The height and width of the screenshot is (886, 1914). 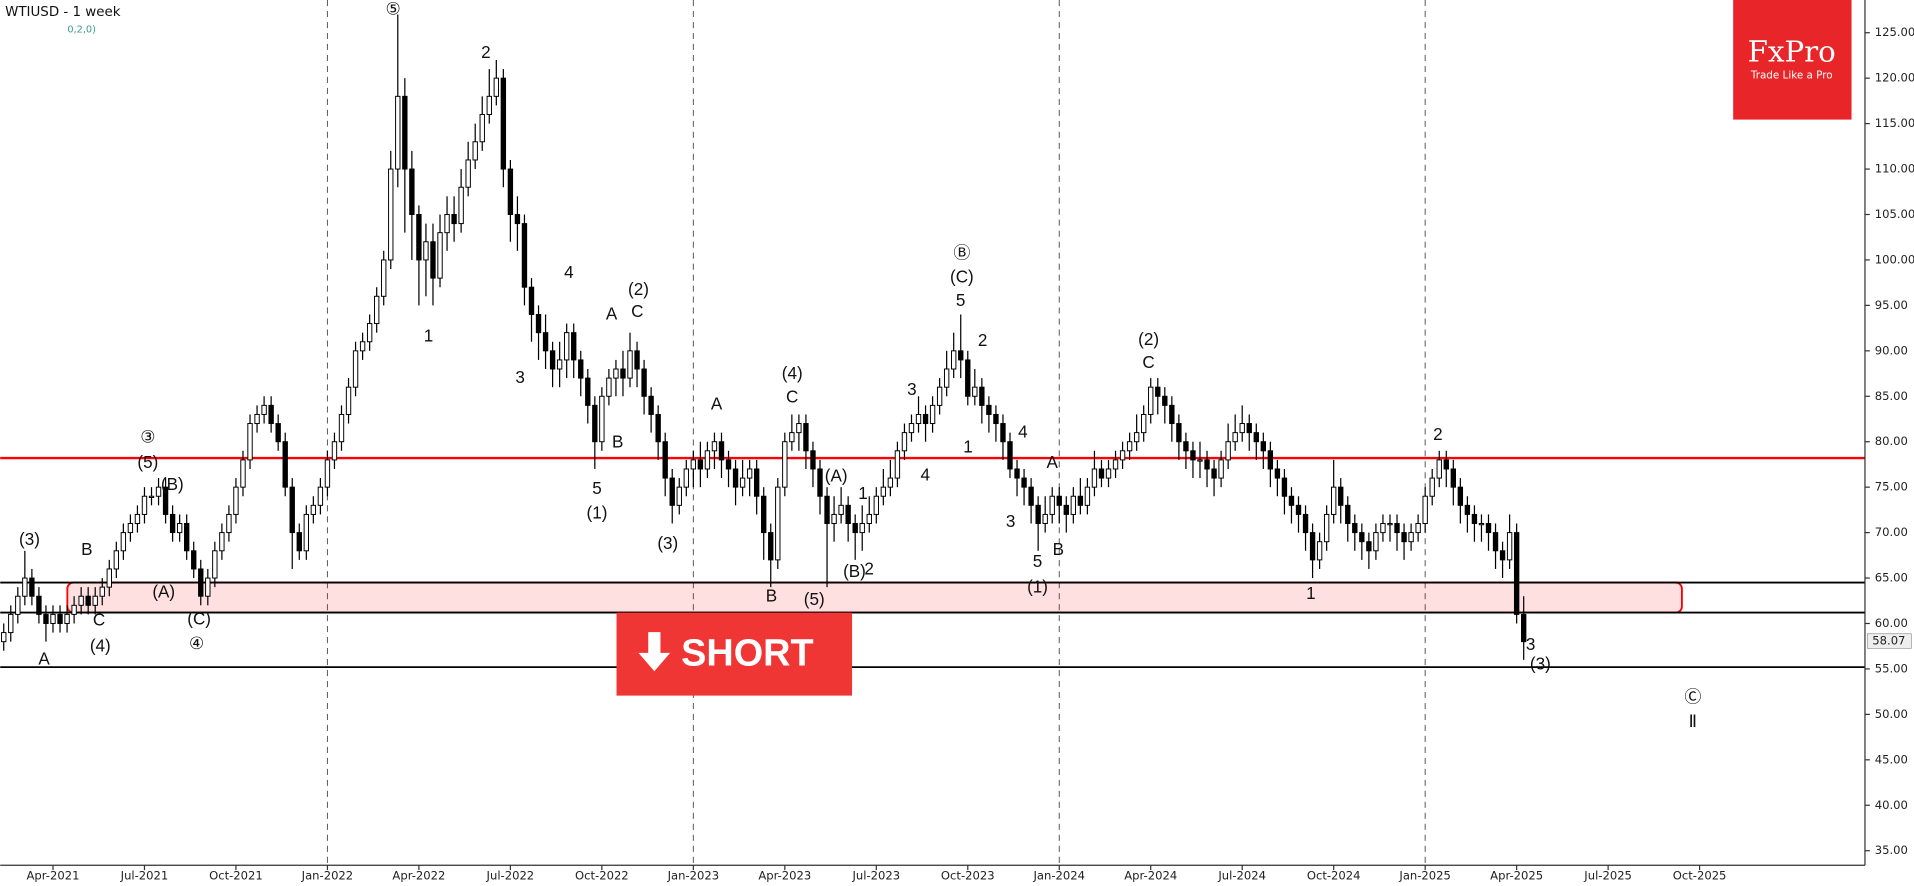 What do you see at coordinates (1891, 668) in the screenshot?
I see `y-tick-label: 55.00` at bounding box center [1891, 668].